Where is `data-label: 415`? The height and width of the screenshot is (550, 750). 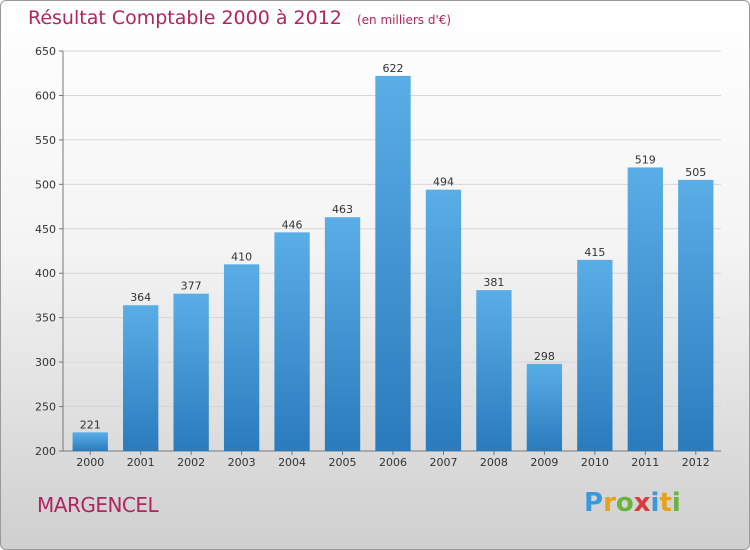 data-label: 415 is located at coordinates (594, 252).